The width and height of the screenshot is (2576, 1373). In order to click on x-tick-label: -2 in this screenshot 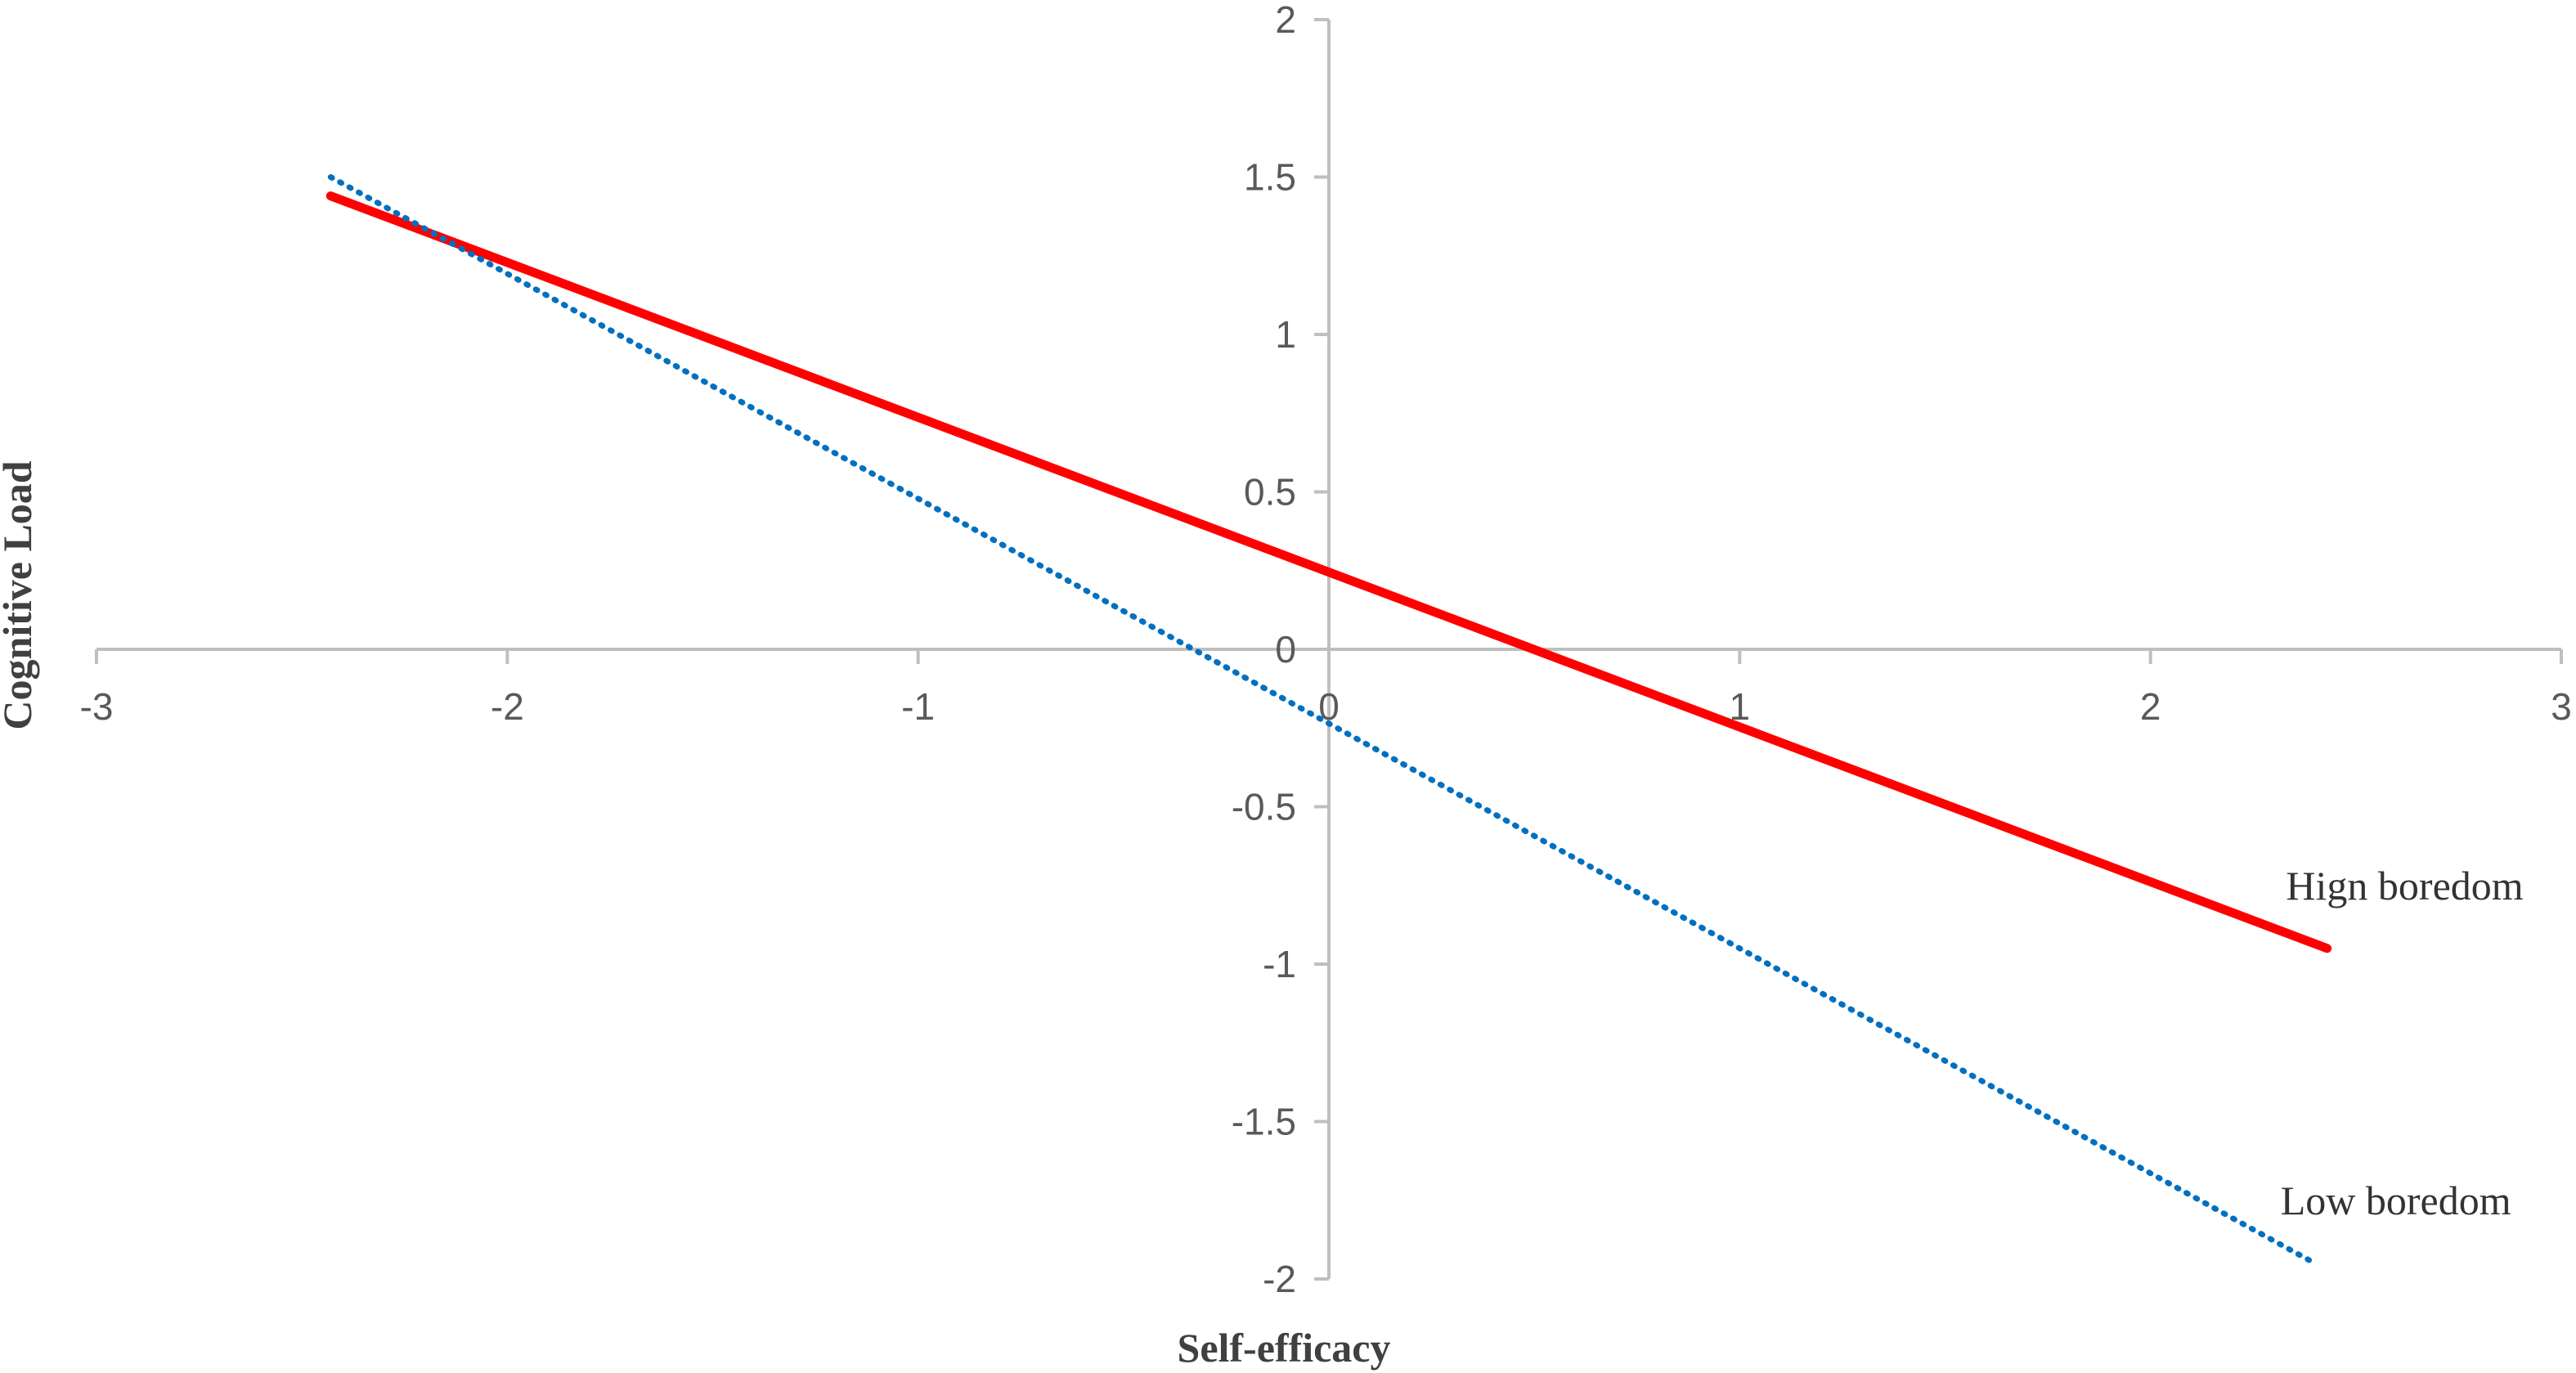, I will do `click(507, 706)`.